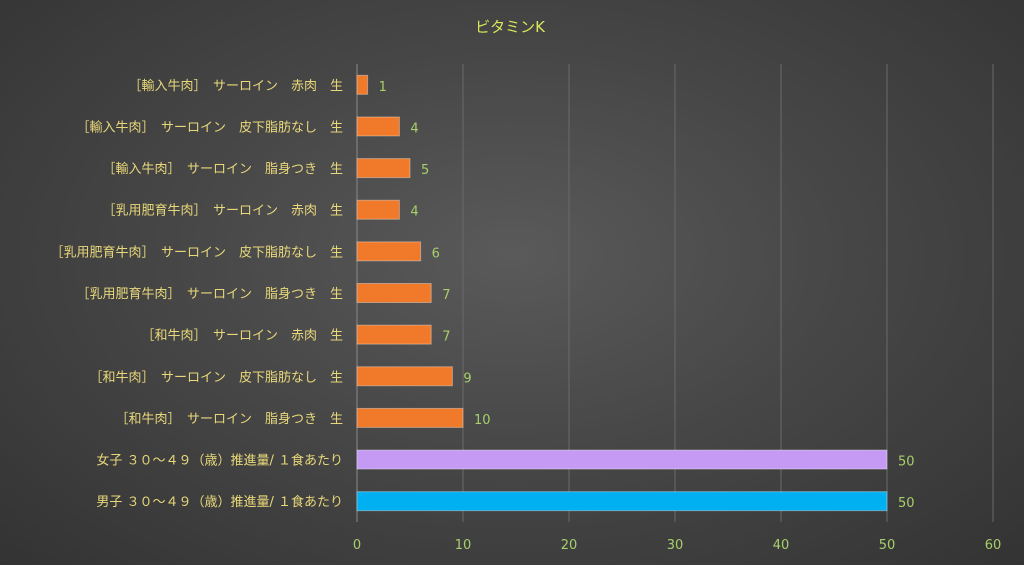  What do you see at coordinates (222, 211) in the screenshot?
I see `category-label: ［乳用肥育牛肉］ サーロイン 赤肉 生` at bounding box center [222, 211].